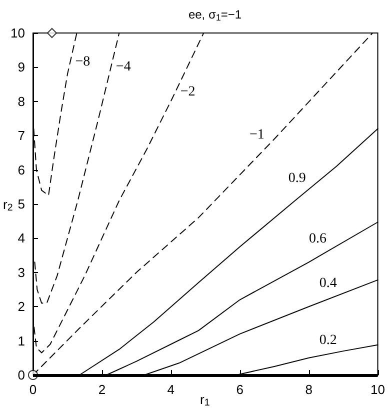 The image size is (388, 418). I want to click on y-tick-label: 7, so click(21, 136).